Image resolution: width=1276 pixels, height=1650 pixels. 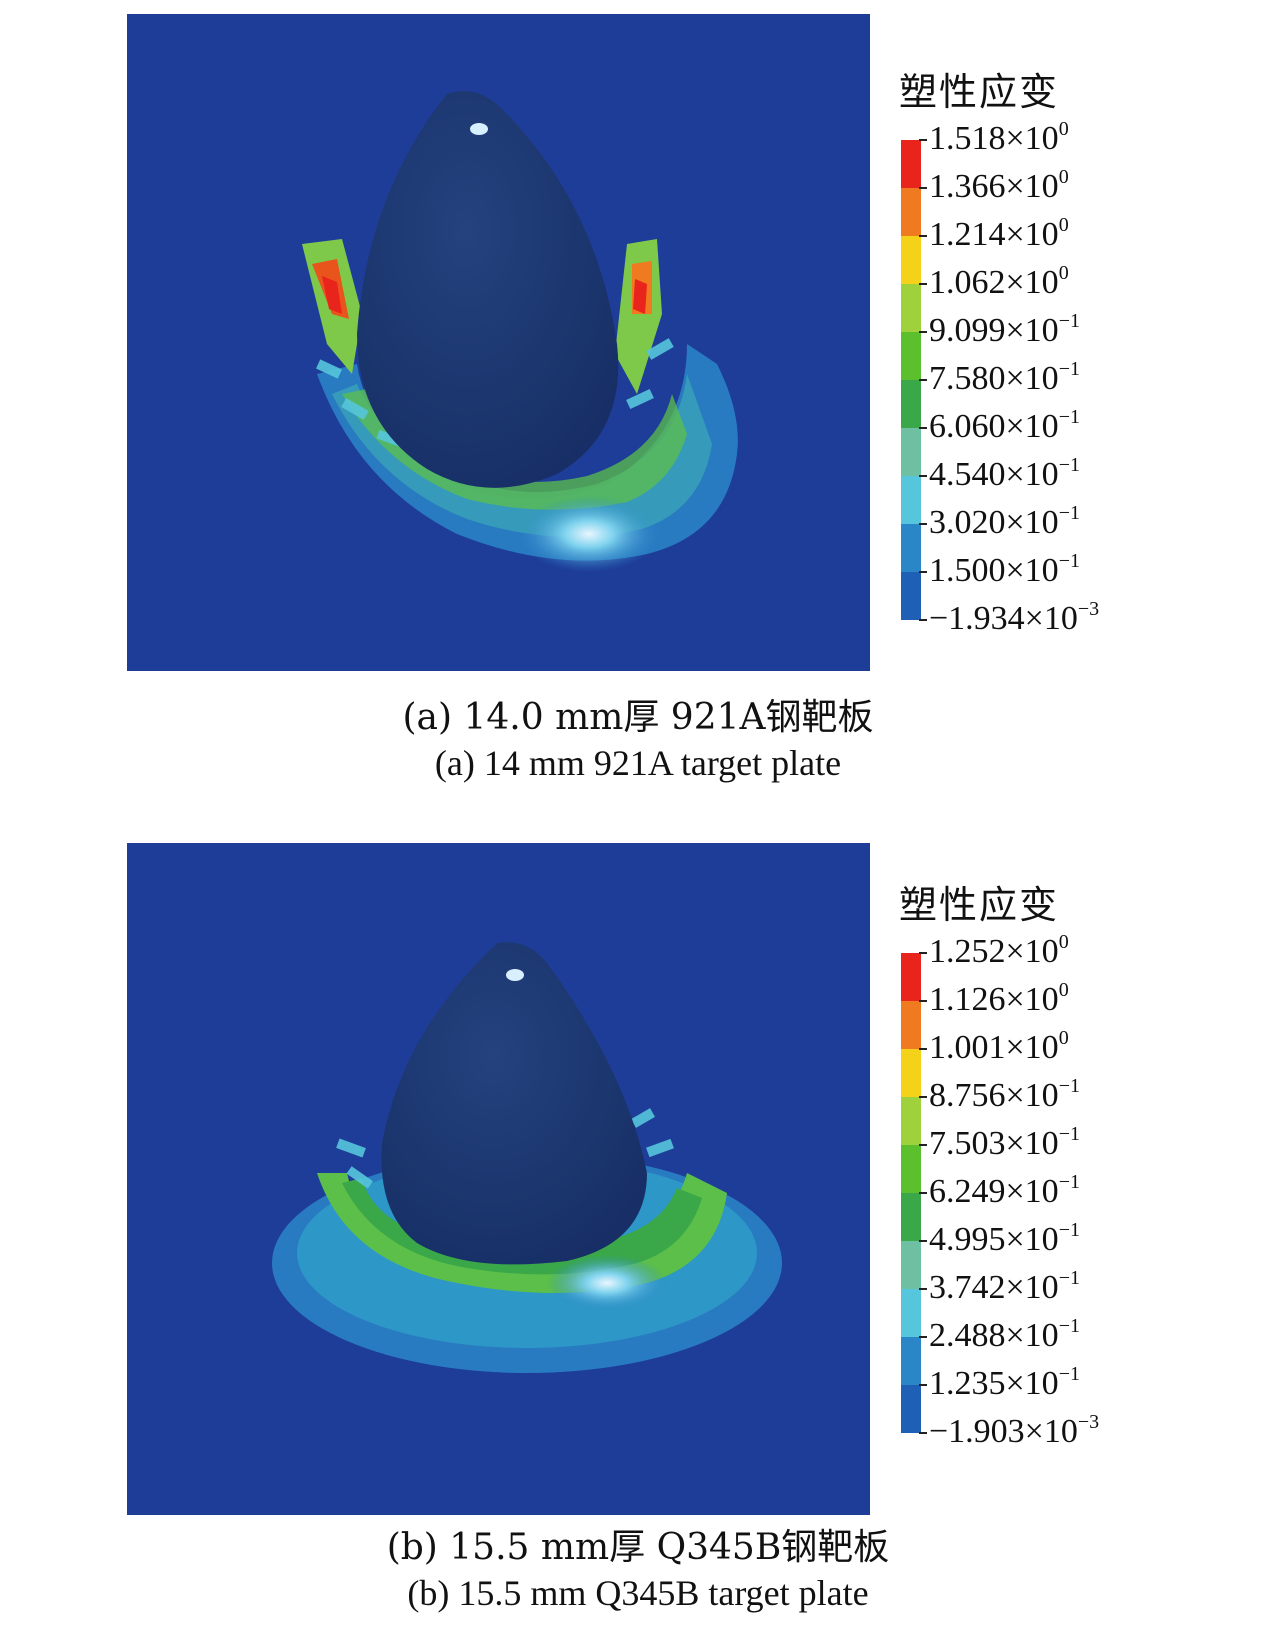 I want to click on tick-mantissa: 4.540×10, so click(x=994, y=474).